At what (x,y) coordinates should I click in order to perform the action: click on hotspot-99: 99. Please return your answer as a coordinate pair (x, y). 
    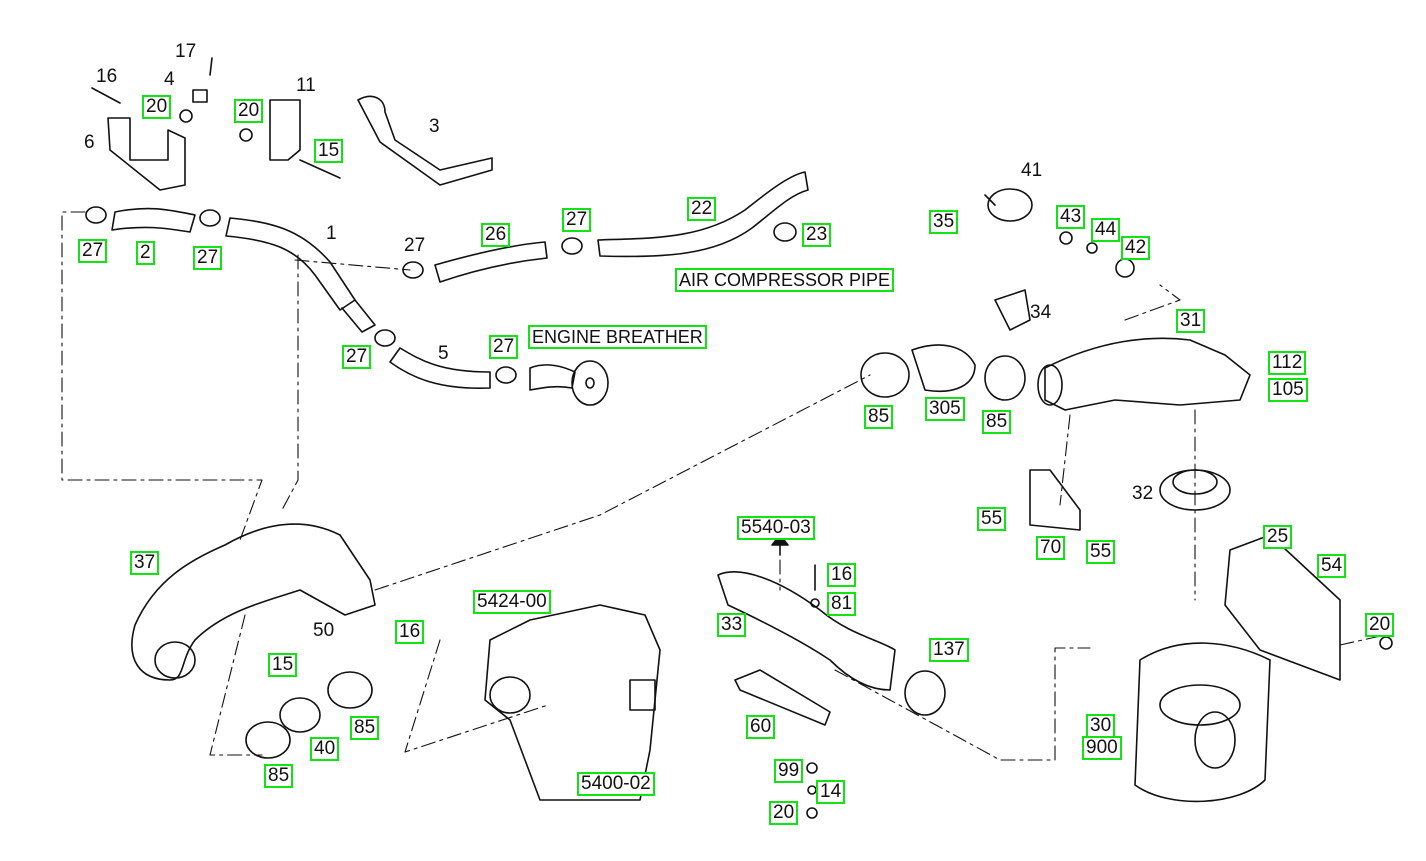
    Looking at the image, I should click on (789, 771).